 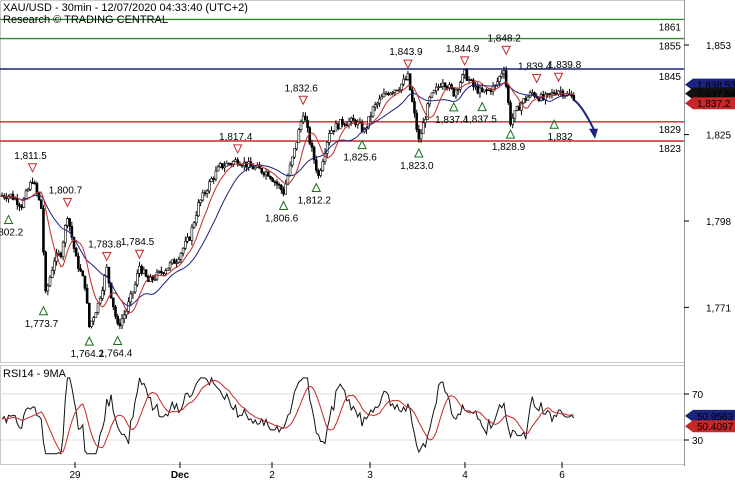 I want to click on rsi-value-tag, so click(x=710, y=415).